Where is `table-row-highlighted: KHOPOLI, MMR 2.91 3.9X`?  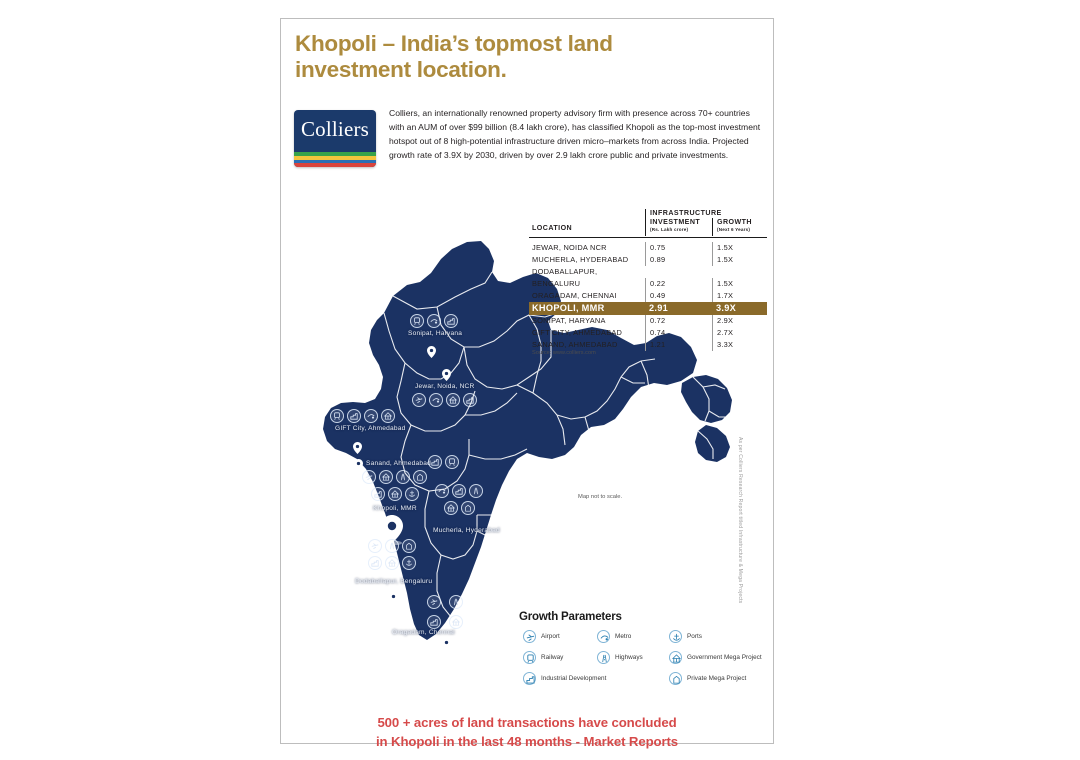
table-row-highlighted: KHOPOLI, MMR 2.91 3.9X is located at coordinates (648, 308).